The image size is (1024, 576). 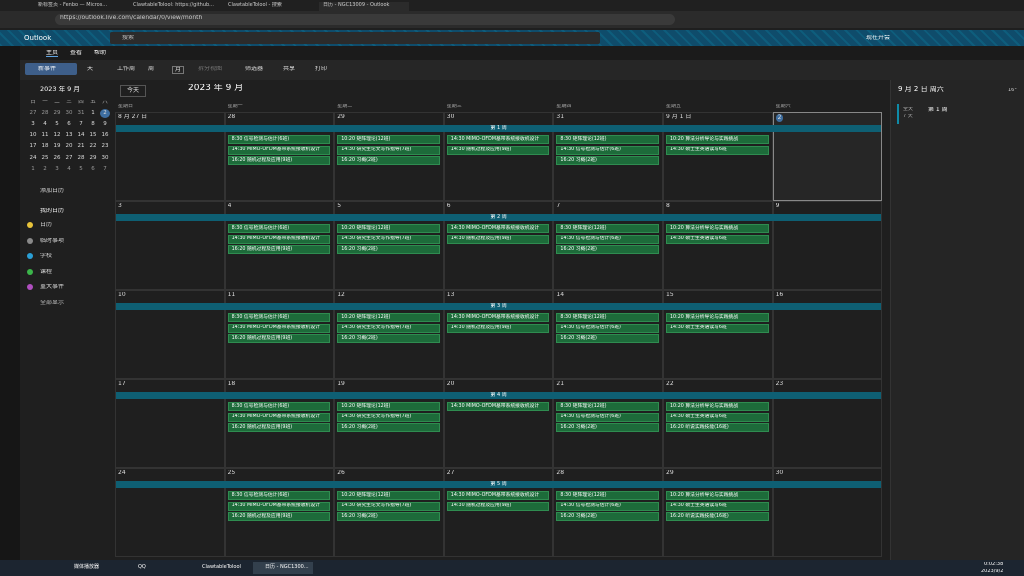 What do you see at coordinates (87, 567) in the screenshot?
I see `taskbar-app: 媒体播放器` at bounding box center [87, 567].